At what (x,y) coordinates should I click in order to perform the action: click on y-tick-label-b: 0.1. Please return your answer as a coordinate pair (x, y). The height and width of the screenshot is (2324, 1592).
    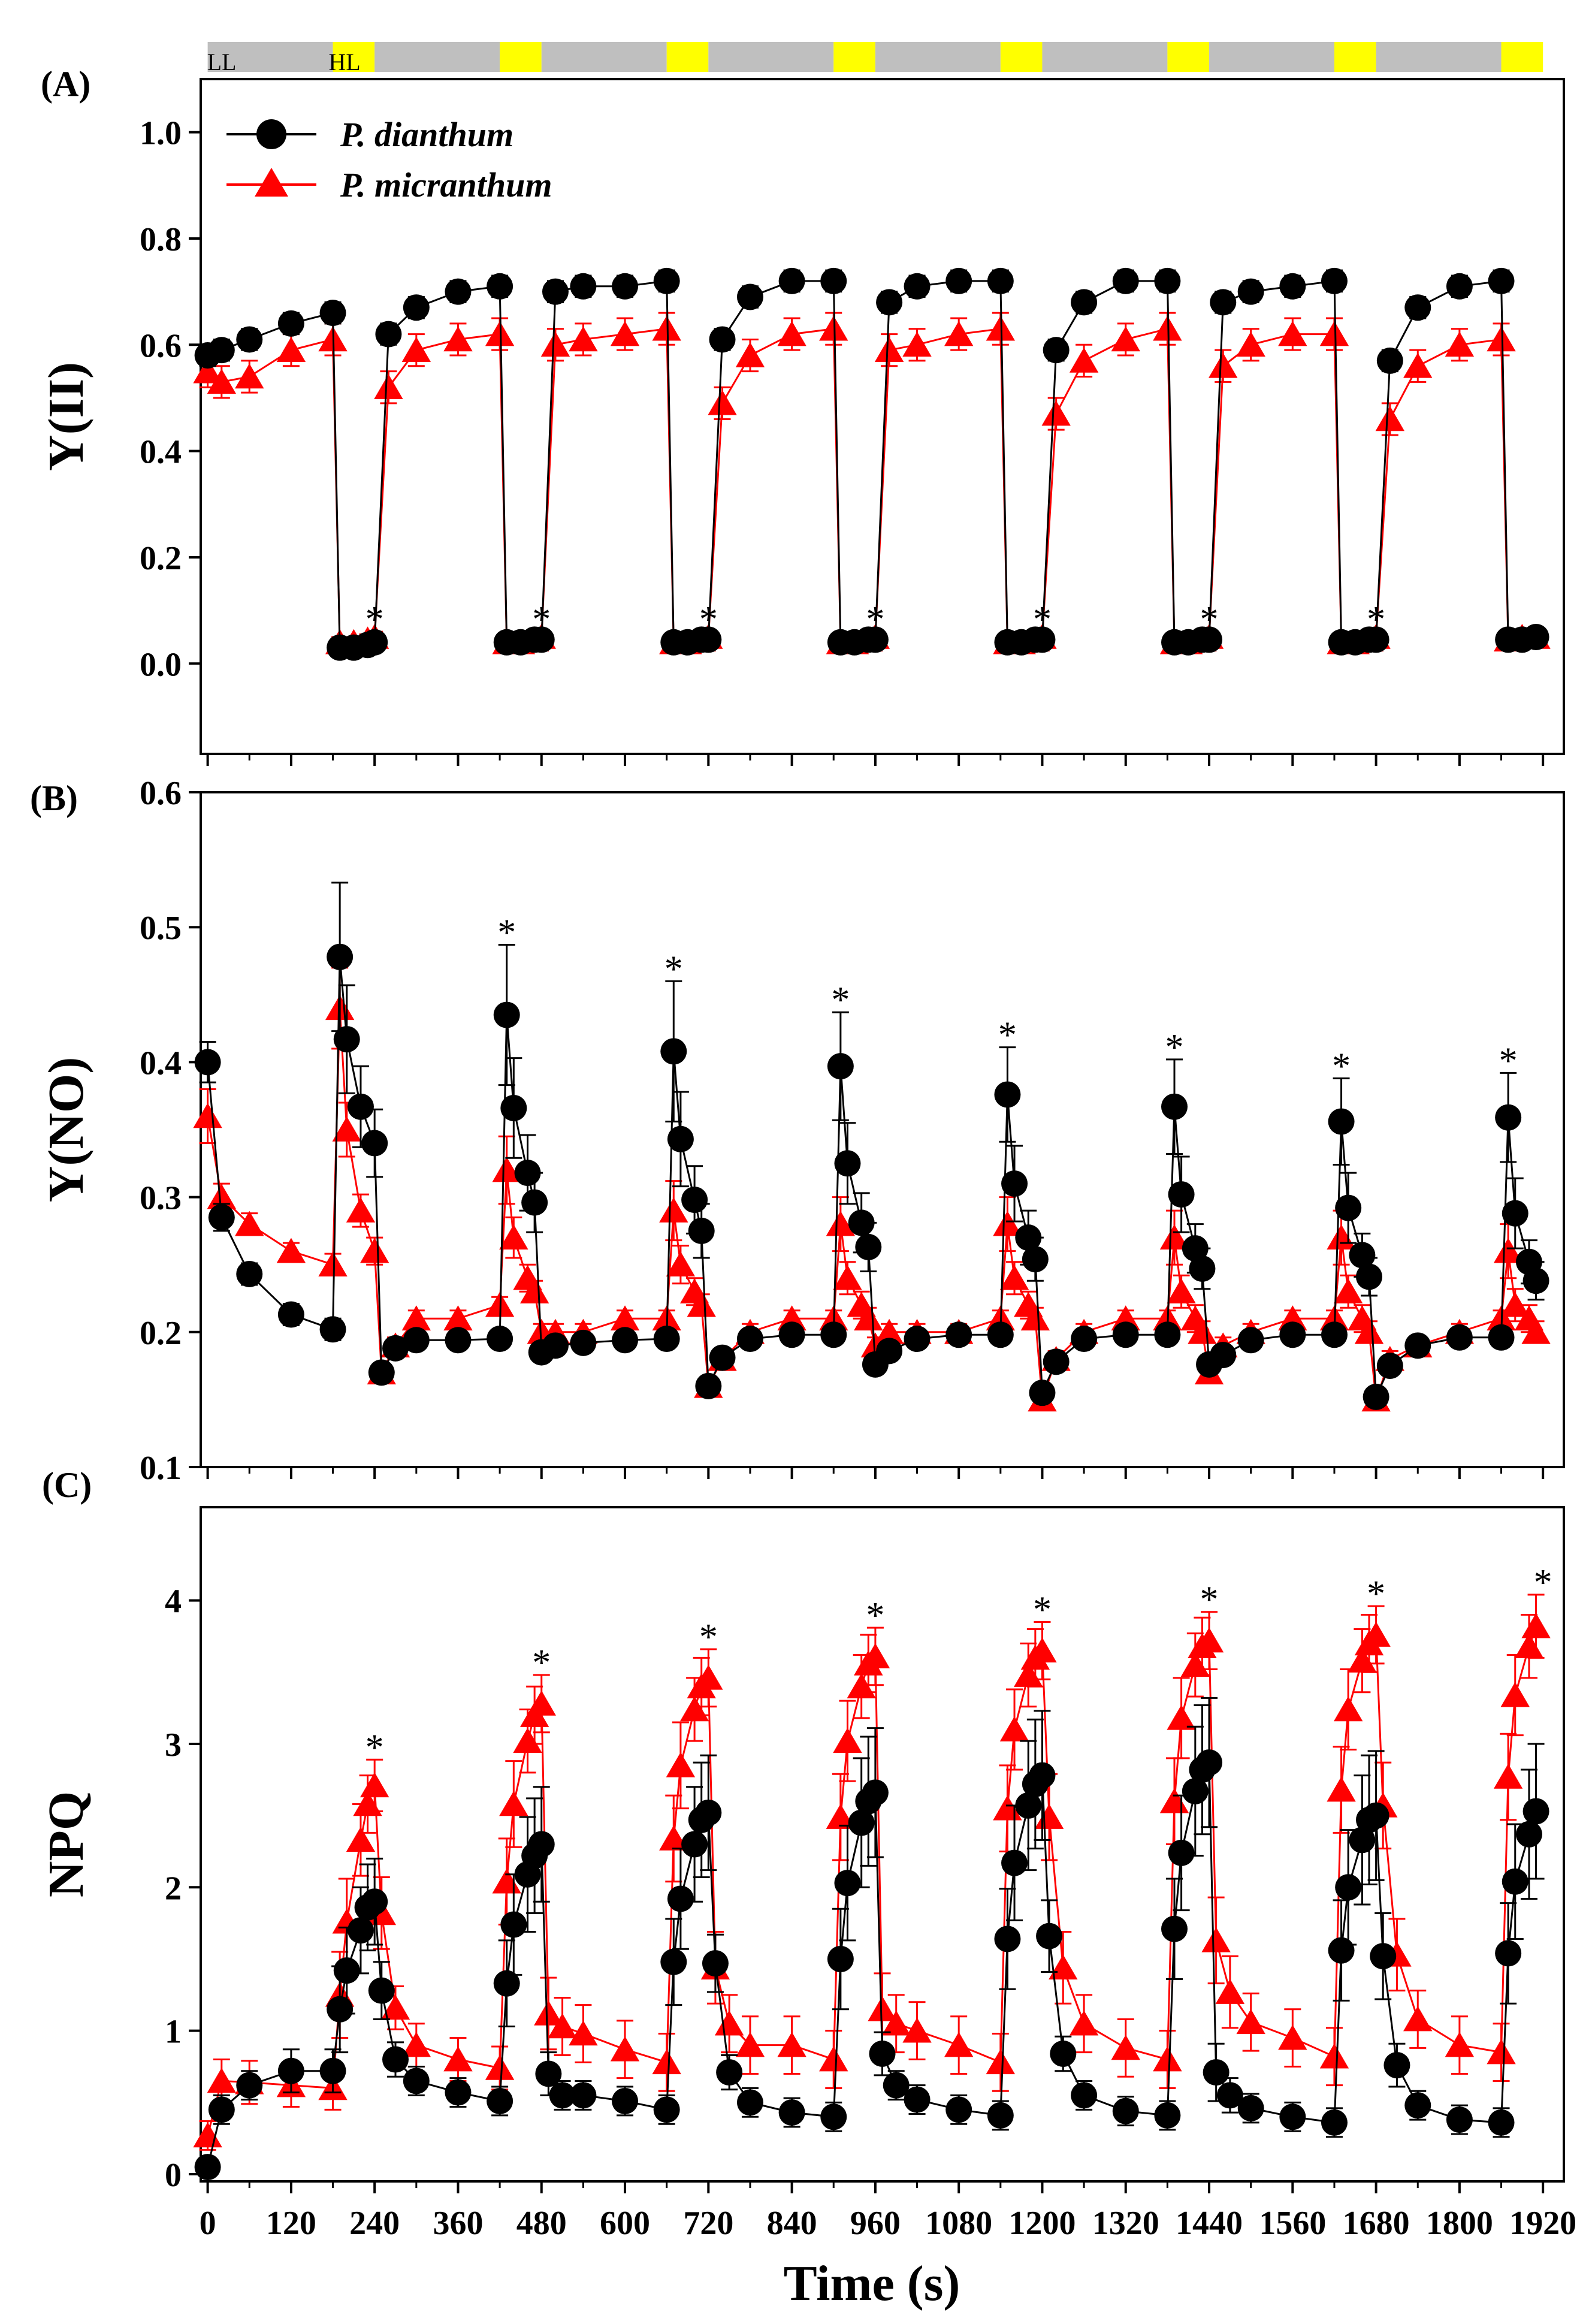
    Looking at the image, I should click on (161, 1468).